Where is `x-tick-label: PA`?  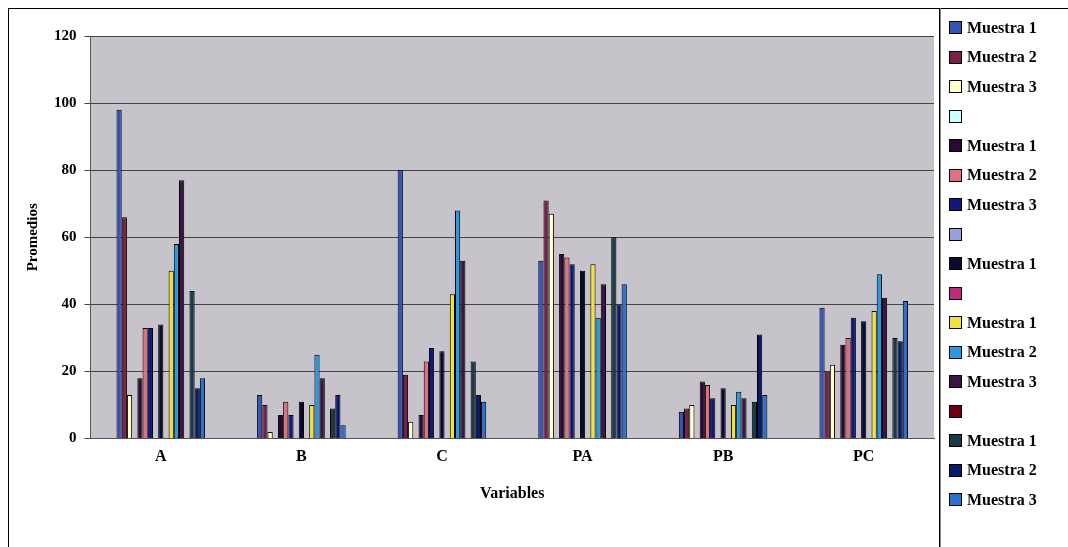
x-tick-label: PA is located at coordinates (583, 456).